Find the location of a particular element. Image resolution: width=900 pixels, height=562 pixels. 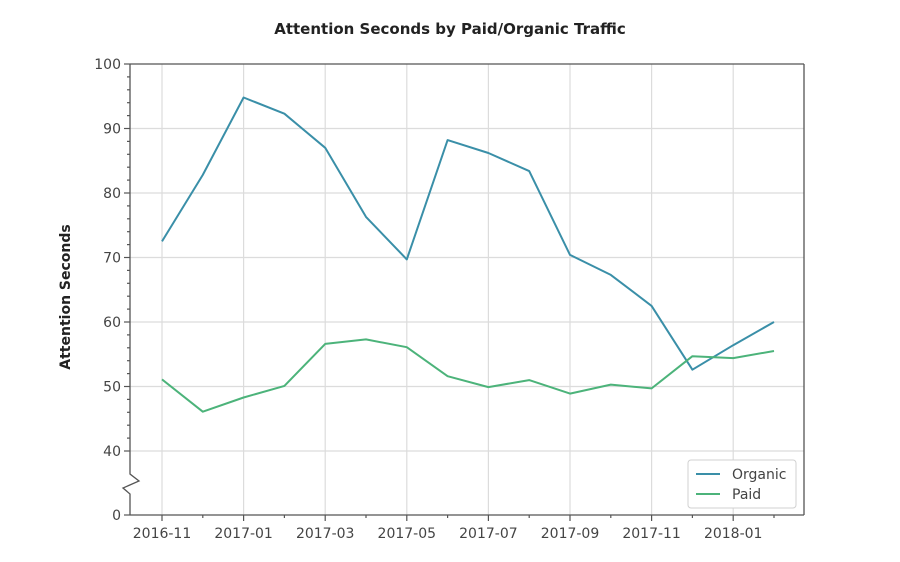

x-tick-label: 2018-01 is located at coordinates (733, 534).